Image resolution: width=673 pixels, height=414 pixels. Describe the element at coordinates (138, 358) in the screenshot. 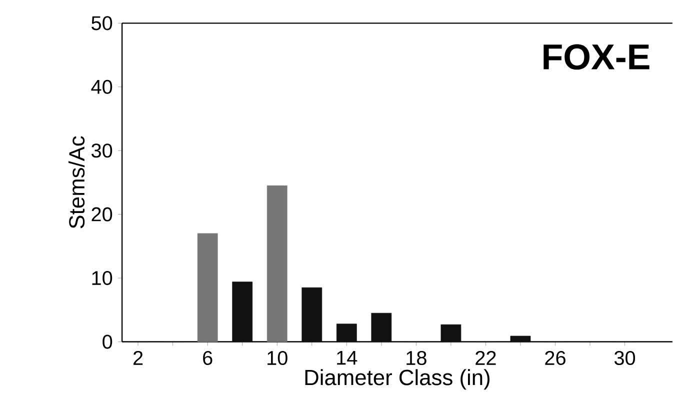

I see `x-tick-label: 2` at that location.